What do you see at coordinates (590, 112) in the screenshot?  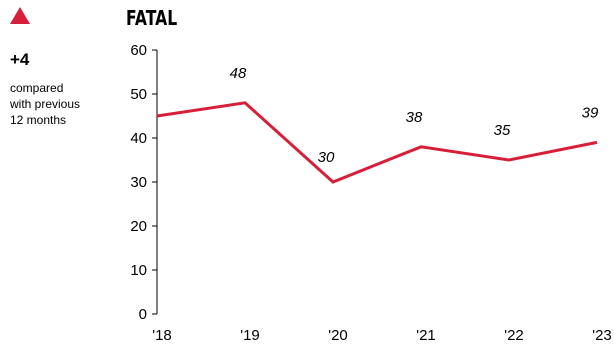 I see `data-label: 39` at bounding box center [590, 112].